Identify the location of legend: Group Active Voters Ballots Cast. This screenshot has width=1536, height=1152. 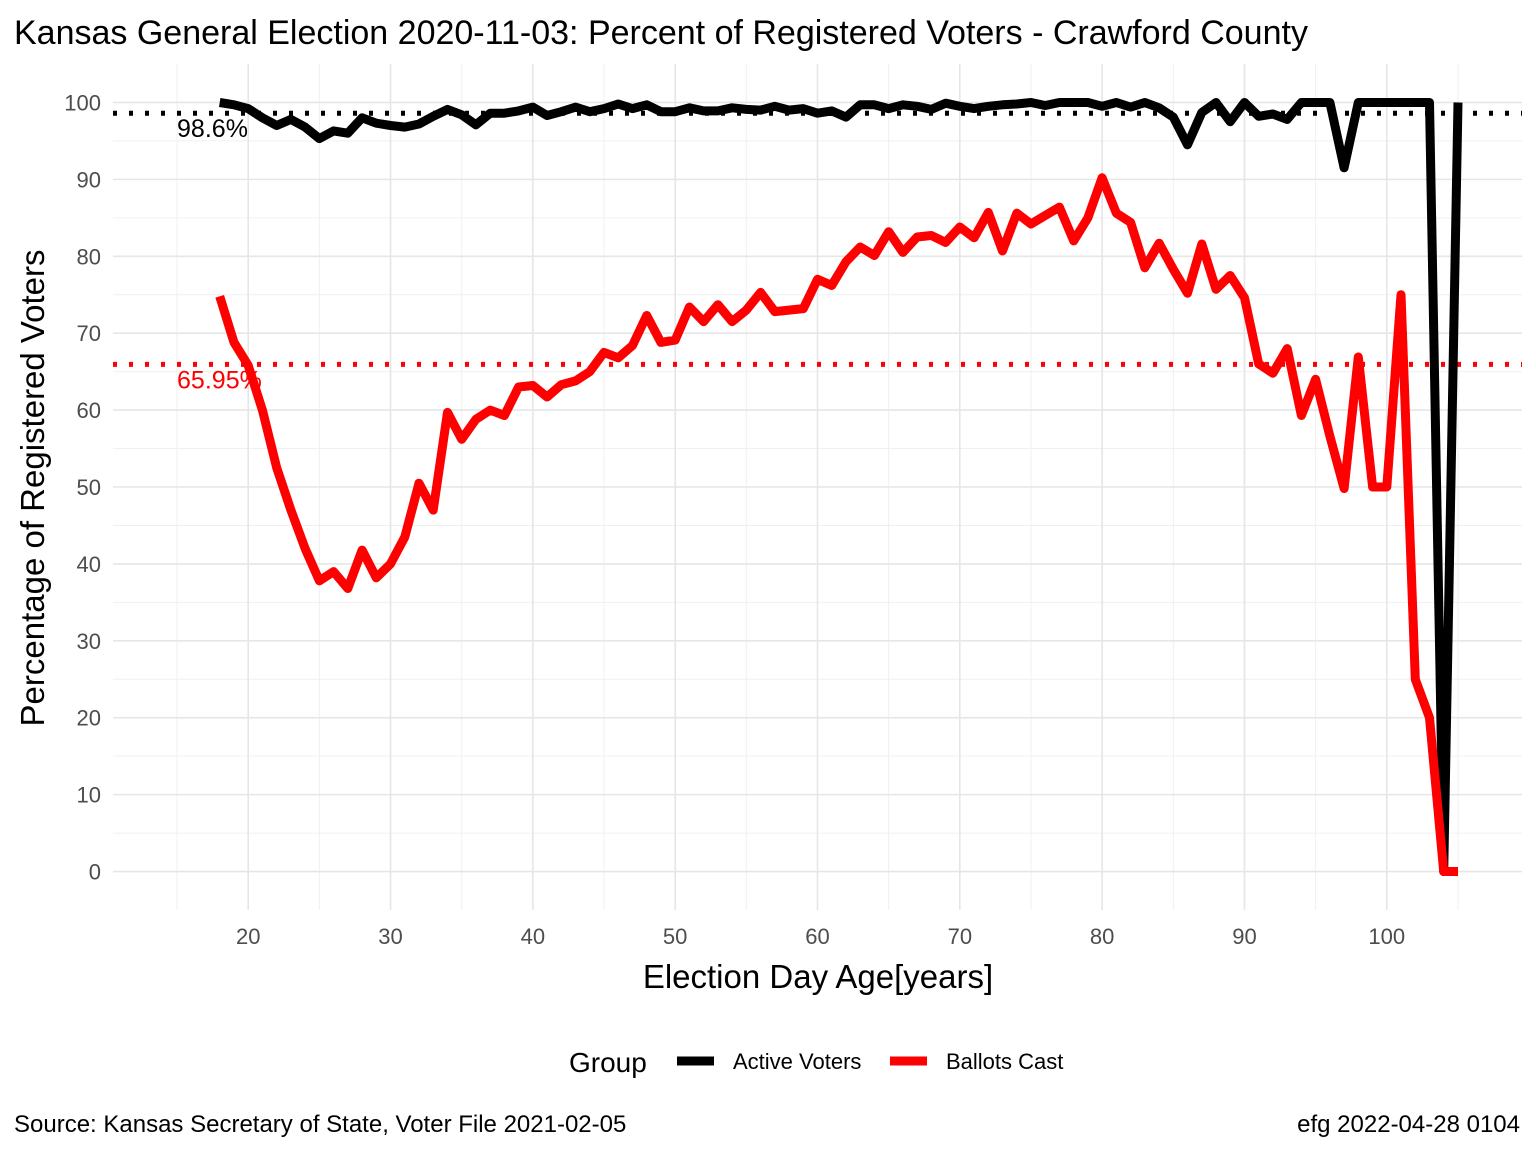
(816, 1062).